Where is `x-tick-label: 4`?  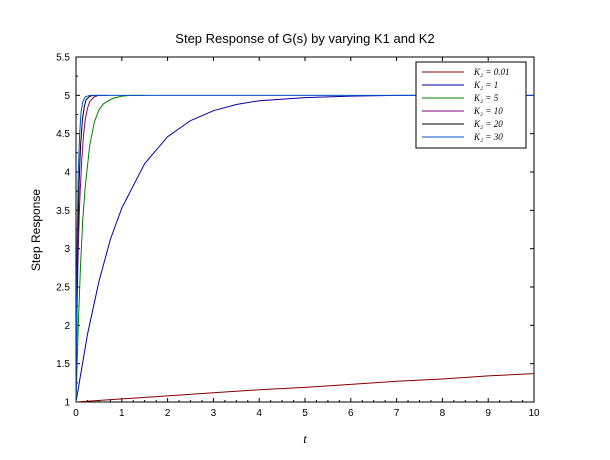
x-tick-label: 4 is located at coordinates (259, 413).